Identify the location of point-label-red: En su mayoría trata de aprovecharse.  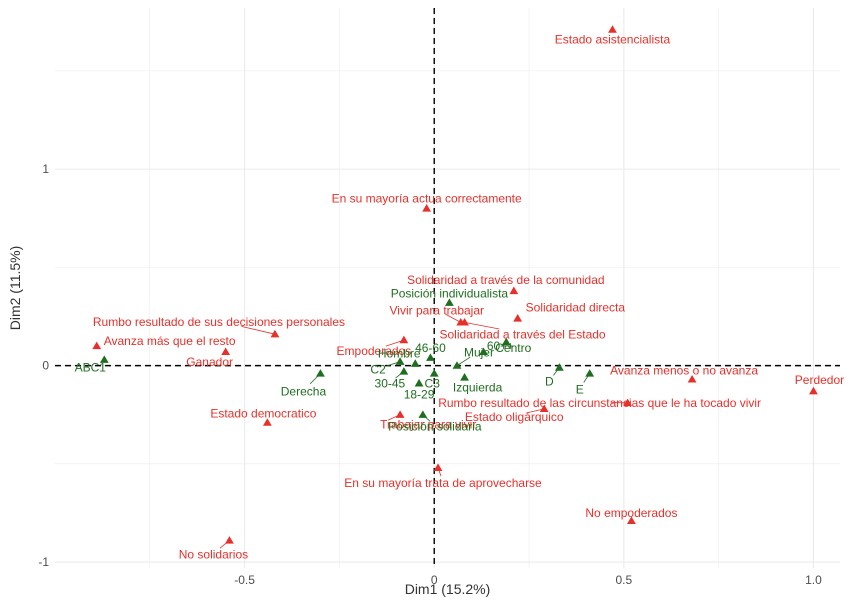
(443, 483).